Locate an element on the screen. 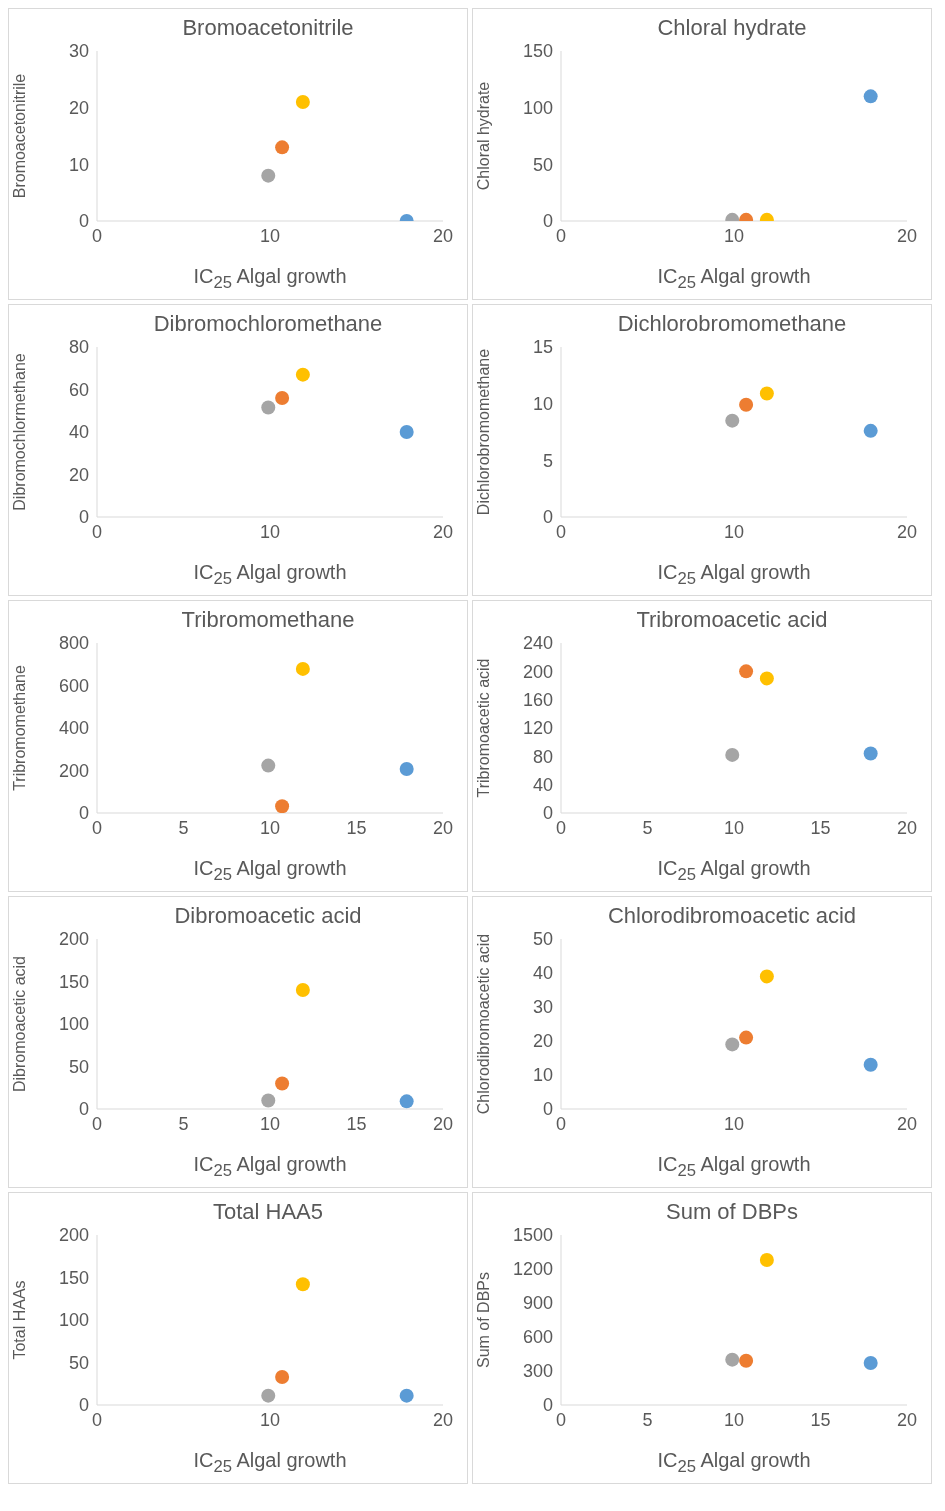 The width and height of the screenshot is (945, 1511). y-axis-title: Dichlorobromomethane is located at coordinates (483, 432).